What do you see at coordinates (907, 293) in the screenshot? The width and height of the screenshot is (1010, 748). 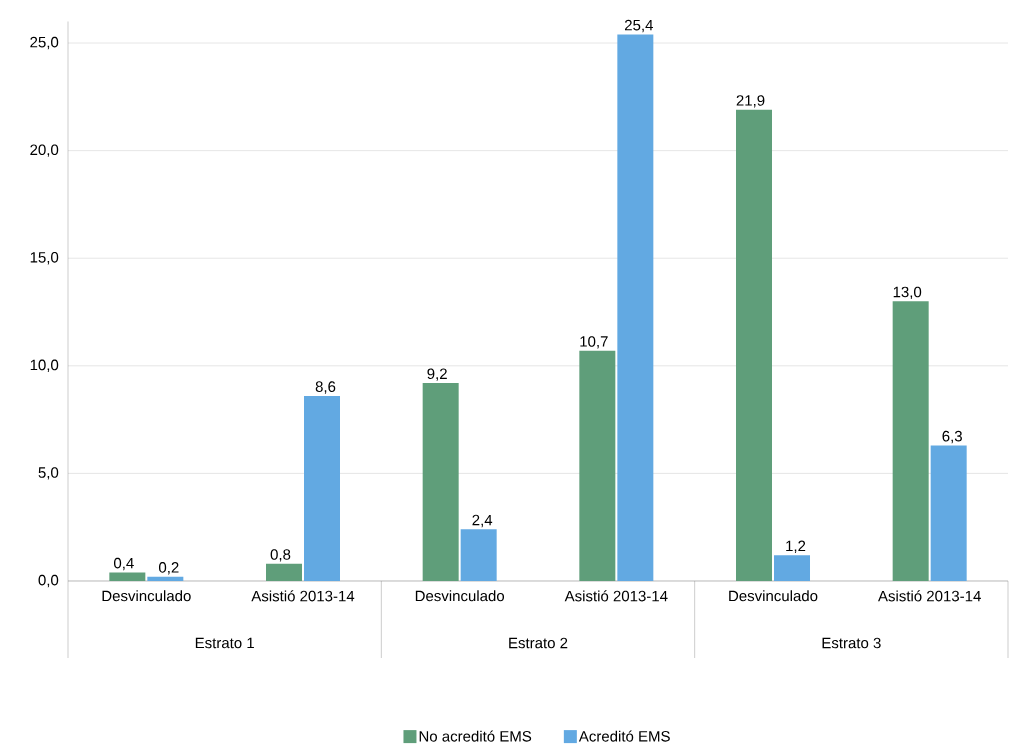 I see `data-label: 13,0` at bounding box center [907, 293].